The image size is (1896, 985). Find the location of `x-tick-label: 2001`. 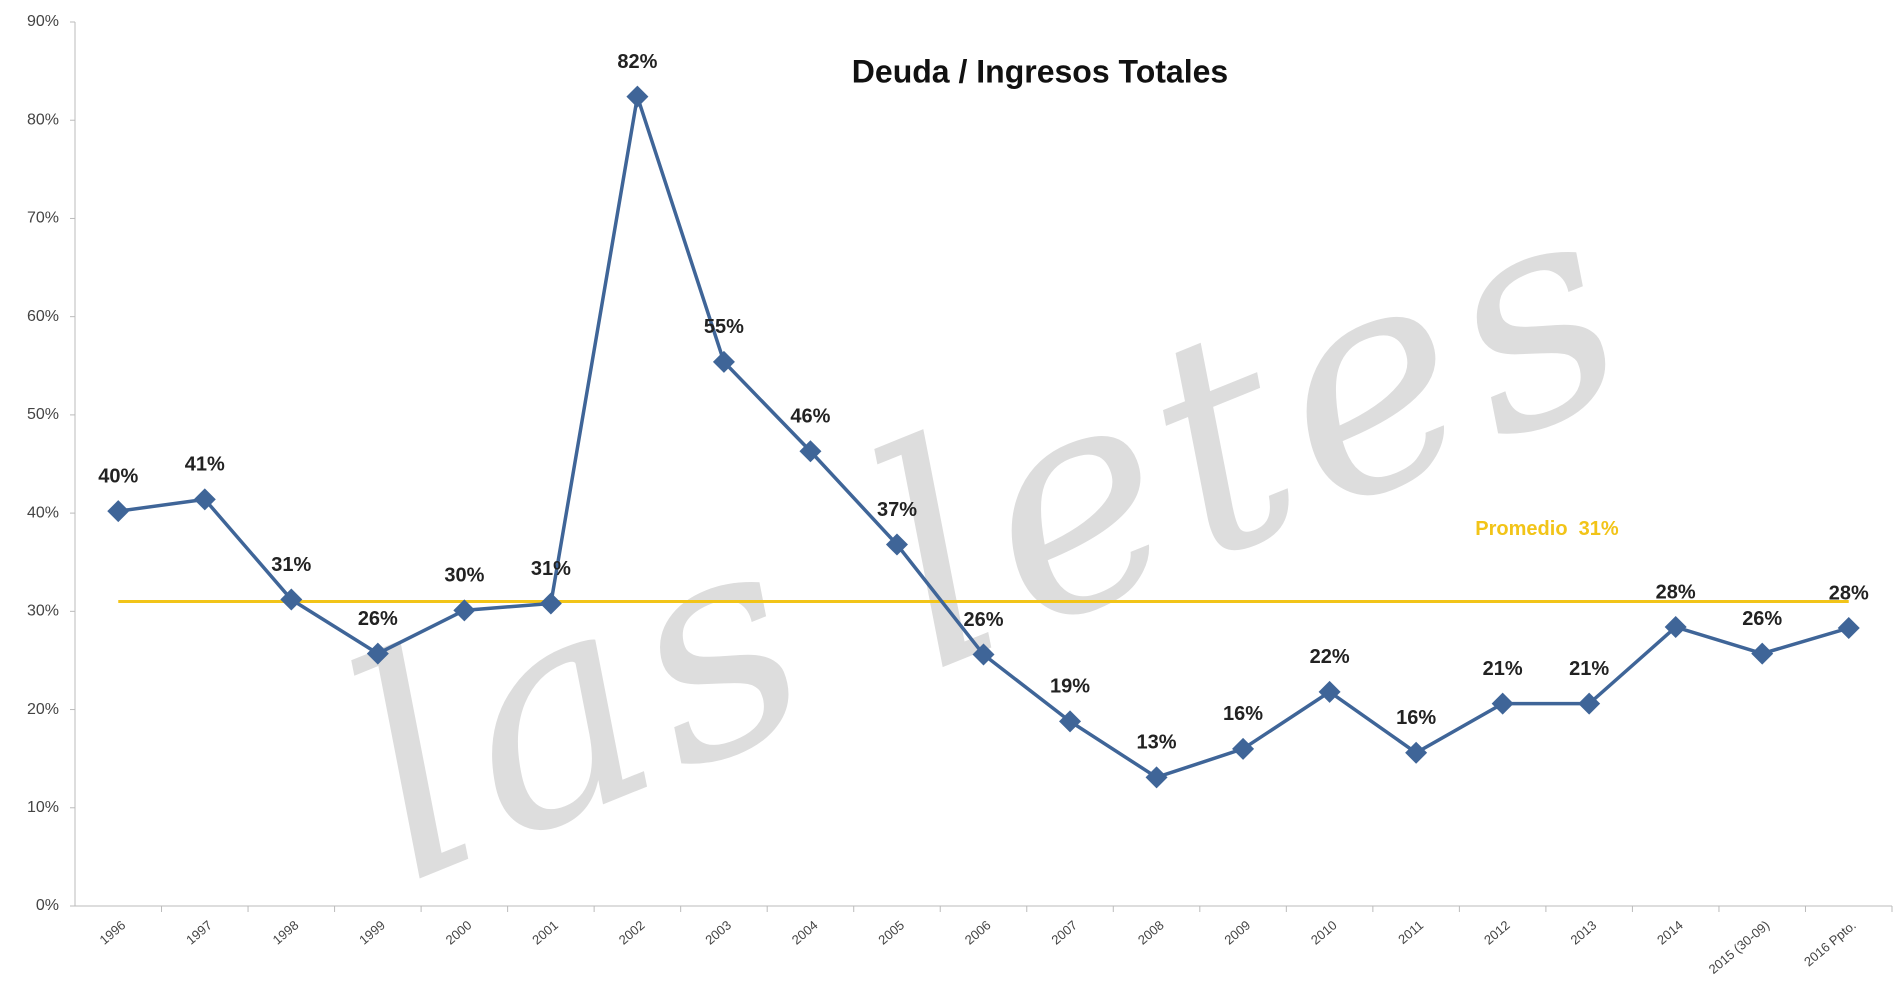

x-tick-label: 2001 is located at coordinates (545, 932).